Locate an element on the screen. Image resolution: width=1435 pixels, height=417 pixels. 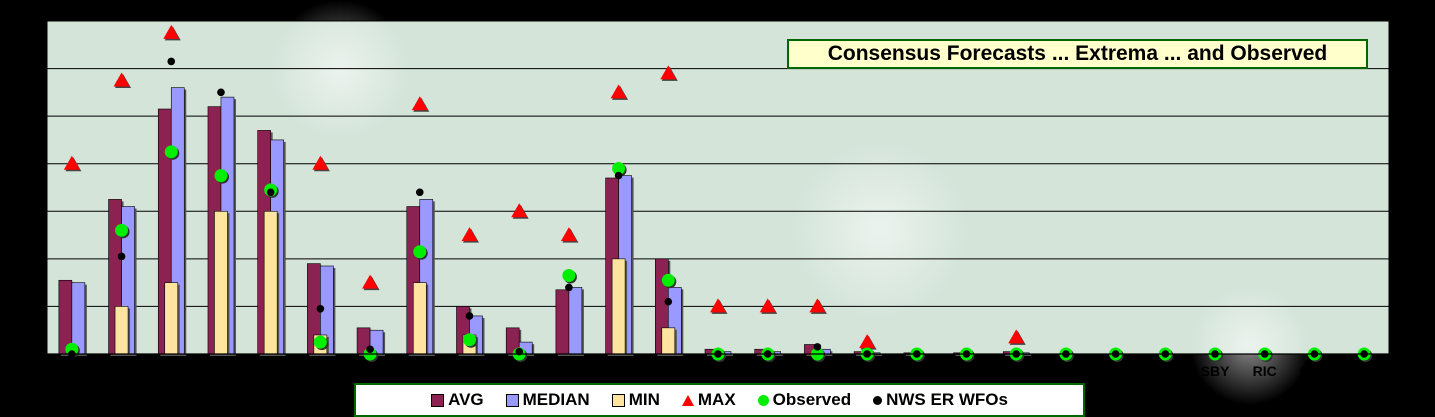
legend-item-median: MEDIAN is located at coordinates (547, 400).